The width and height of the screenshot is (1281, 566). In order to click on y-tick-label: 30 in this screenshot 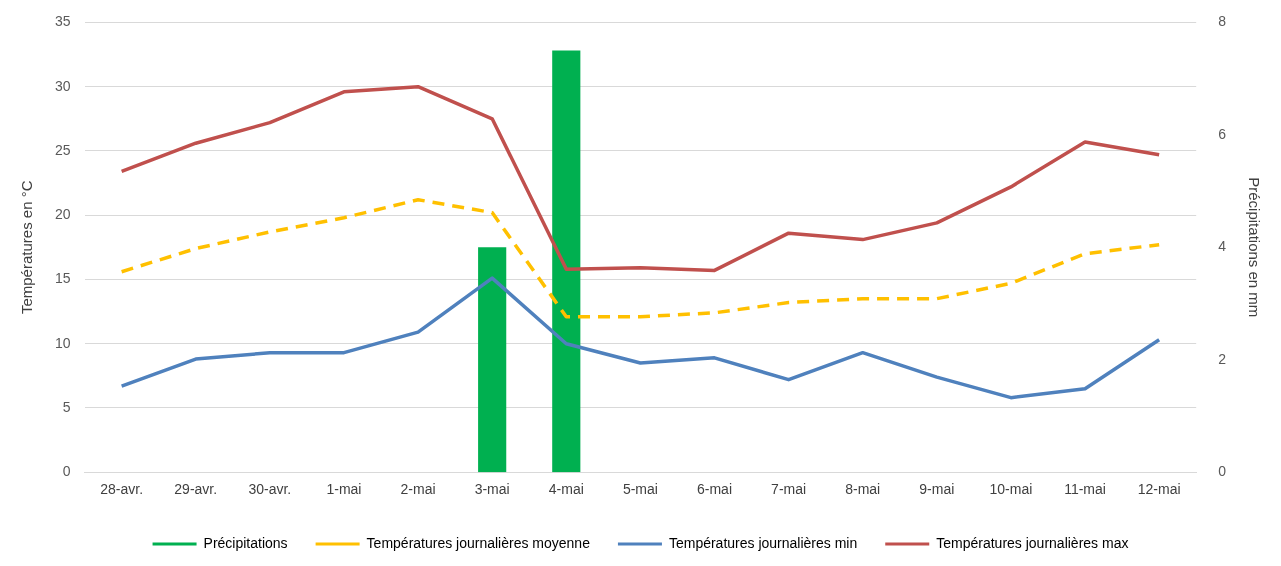, I will do `click(62, 85)`.